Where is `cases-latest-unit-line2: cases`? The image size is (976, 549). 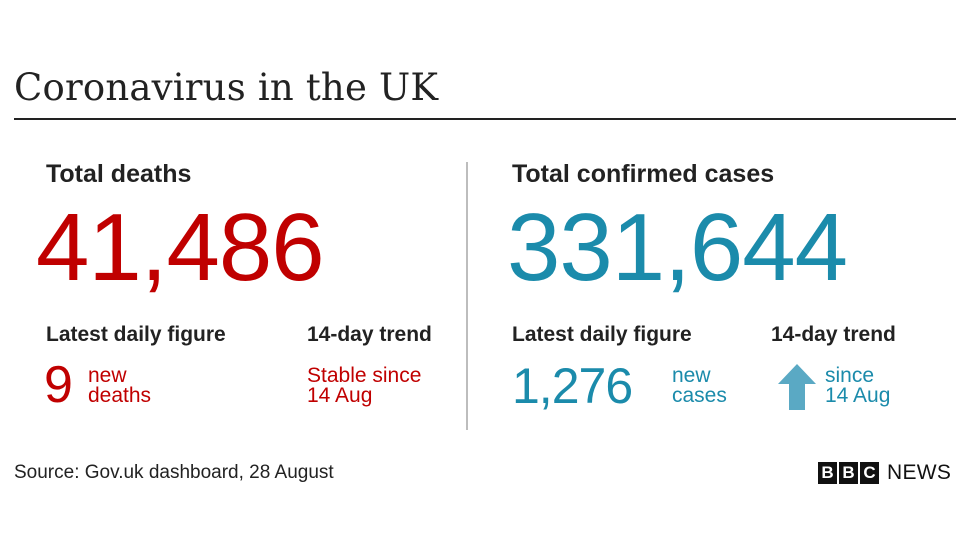 cases-latest-unit-line2: cases is located at coordinates (699, 395).